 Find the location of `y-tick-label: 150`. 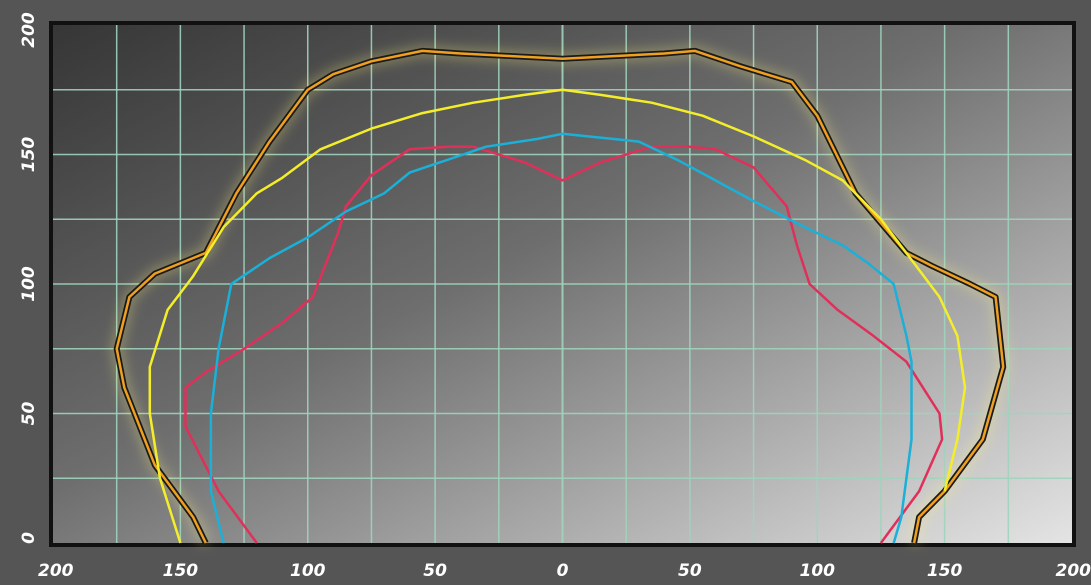

y-tick-label: 150 is located at coordinates (29, 155).